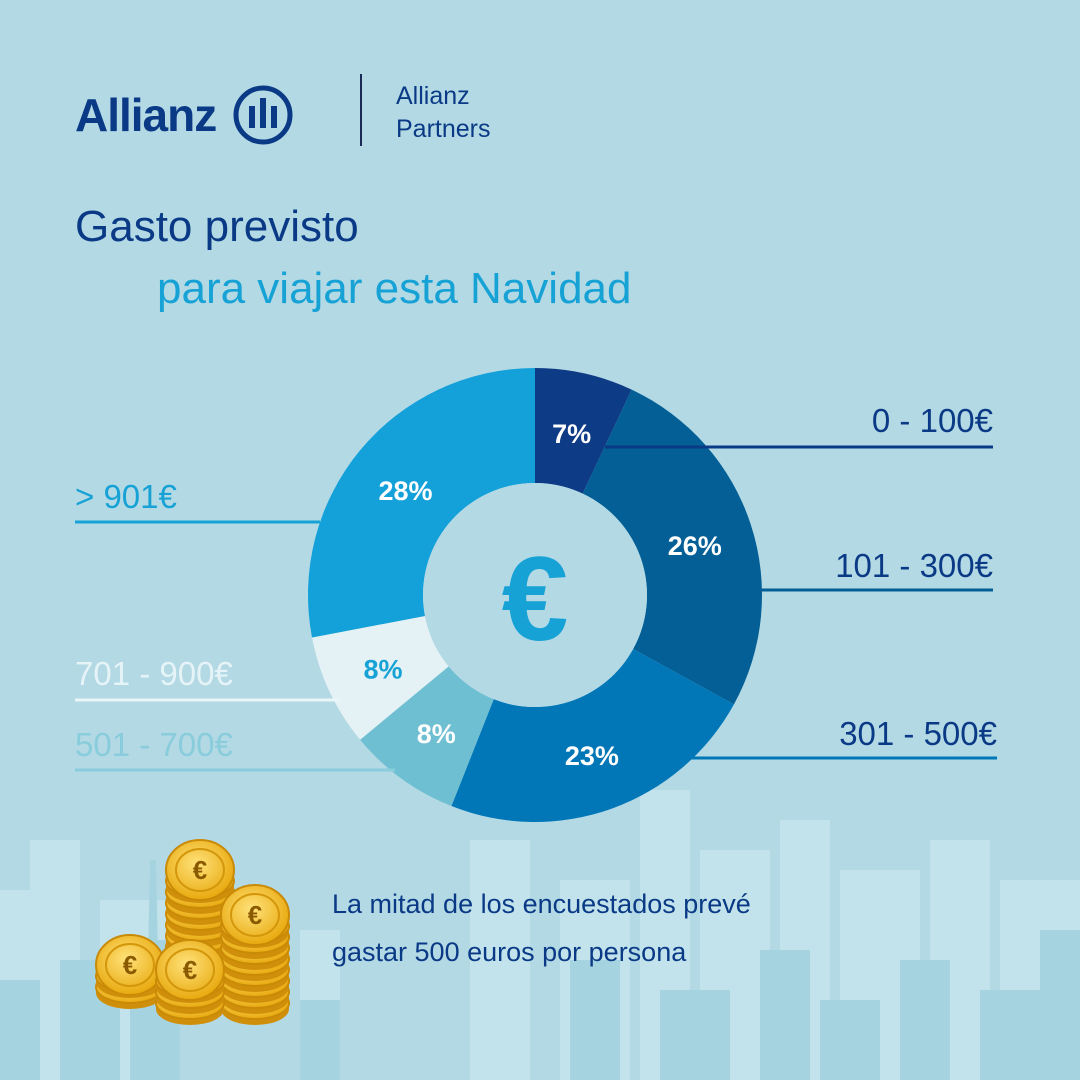 The image size is (1080, 1080). Describe the element at coordinates (263, 115) in the screenshot. I see `allianz-eagle-icon` at that location.